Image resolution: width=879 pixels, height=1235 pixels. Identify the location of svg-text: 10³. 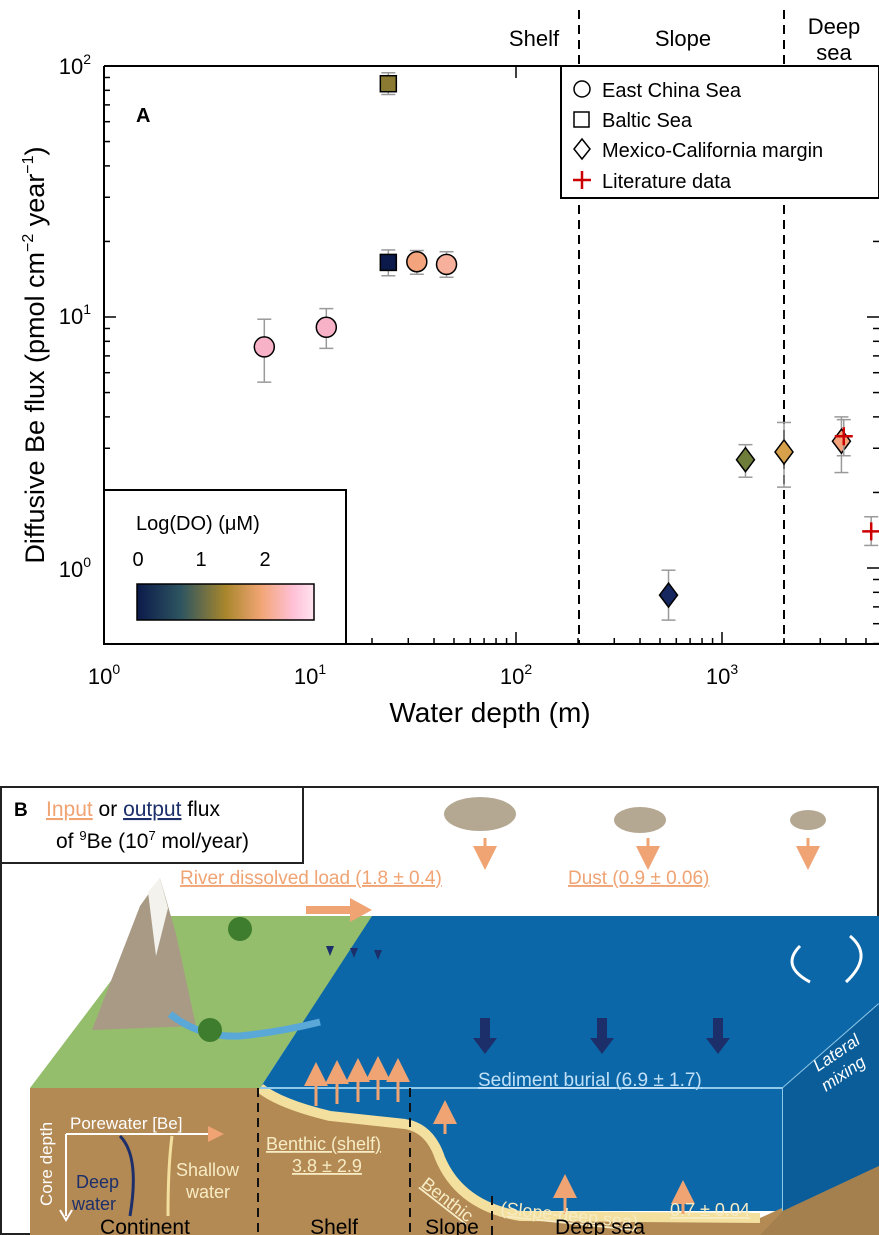
(722, 675).